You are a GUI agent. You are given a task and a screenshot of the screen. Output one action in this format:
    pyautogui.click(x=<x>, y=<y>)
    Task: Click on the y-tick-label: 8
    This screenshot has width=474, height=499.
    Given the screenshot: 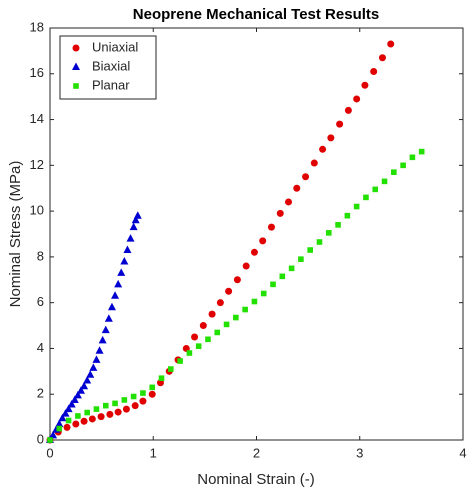 What is the action you would take?
    pyautogui.click(x=40, y=255)
    